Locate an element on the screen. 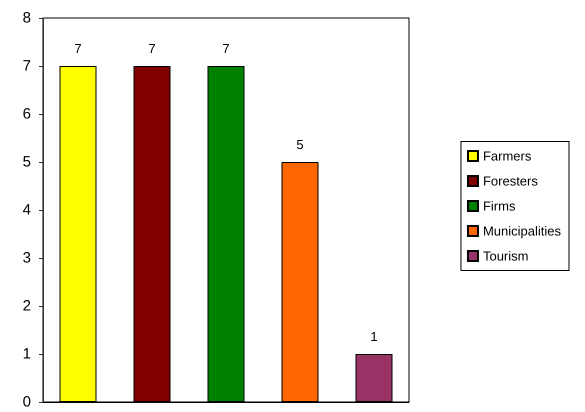 The image size is (585, 412). legend-label: Foresters is located at coordinates (510, 181).